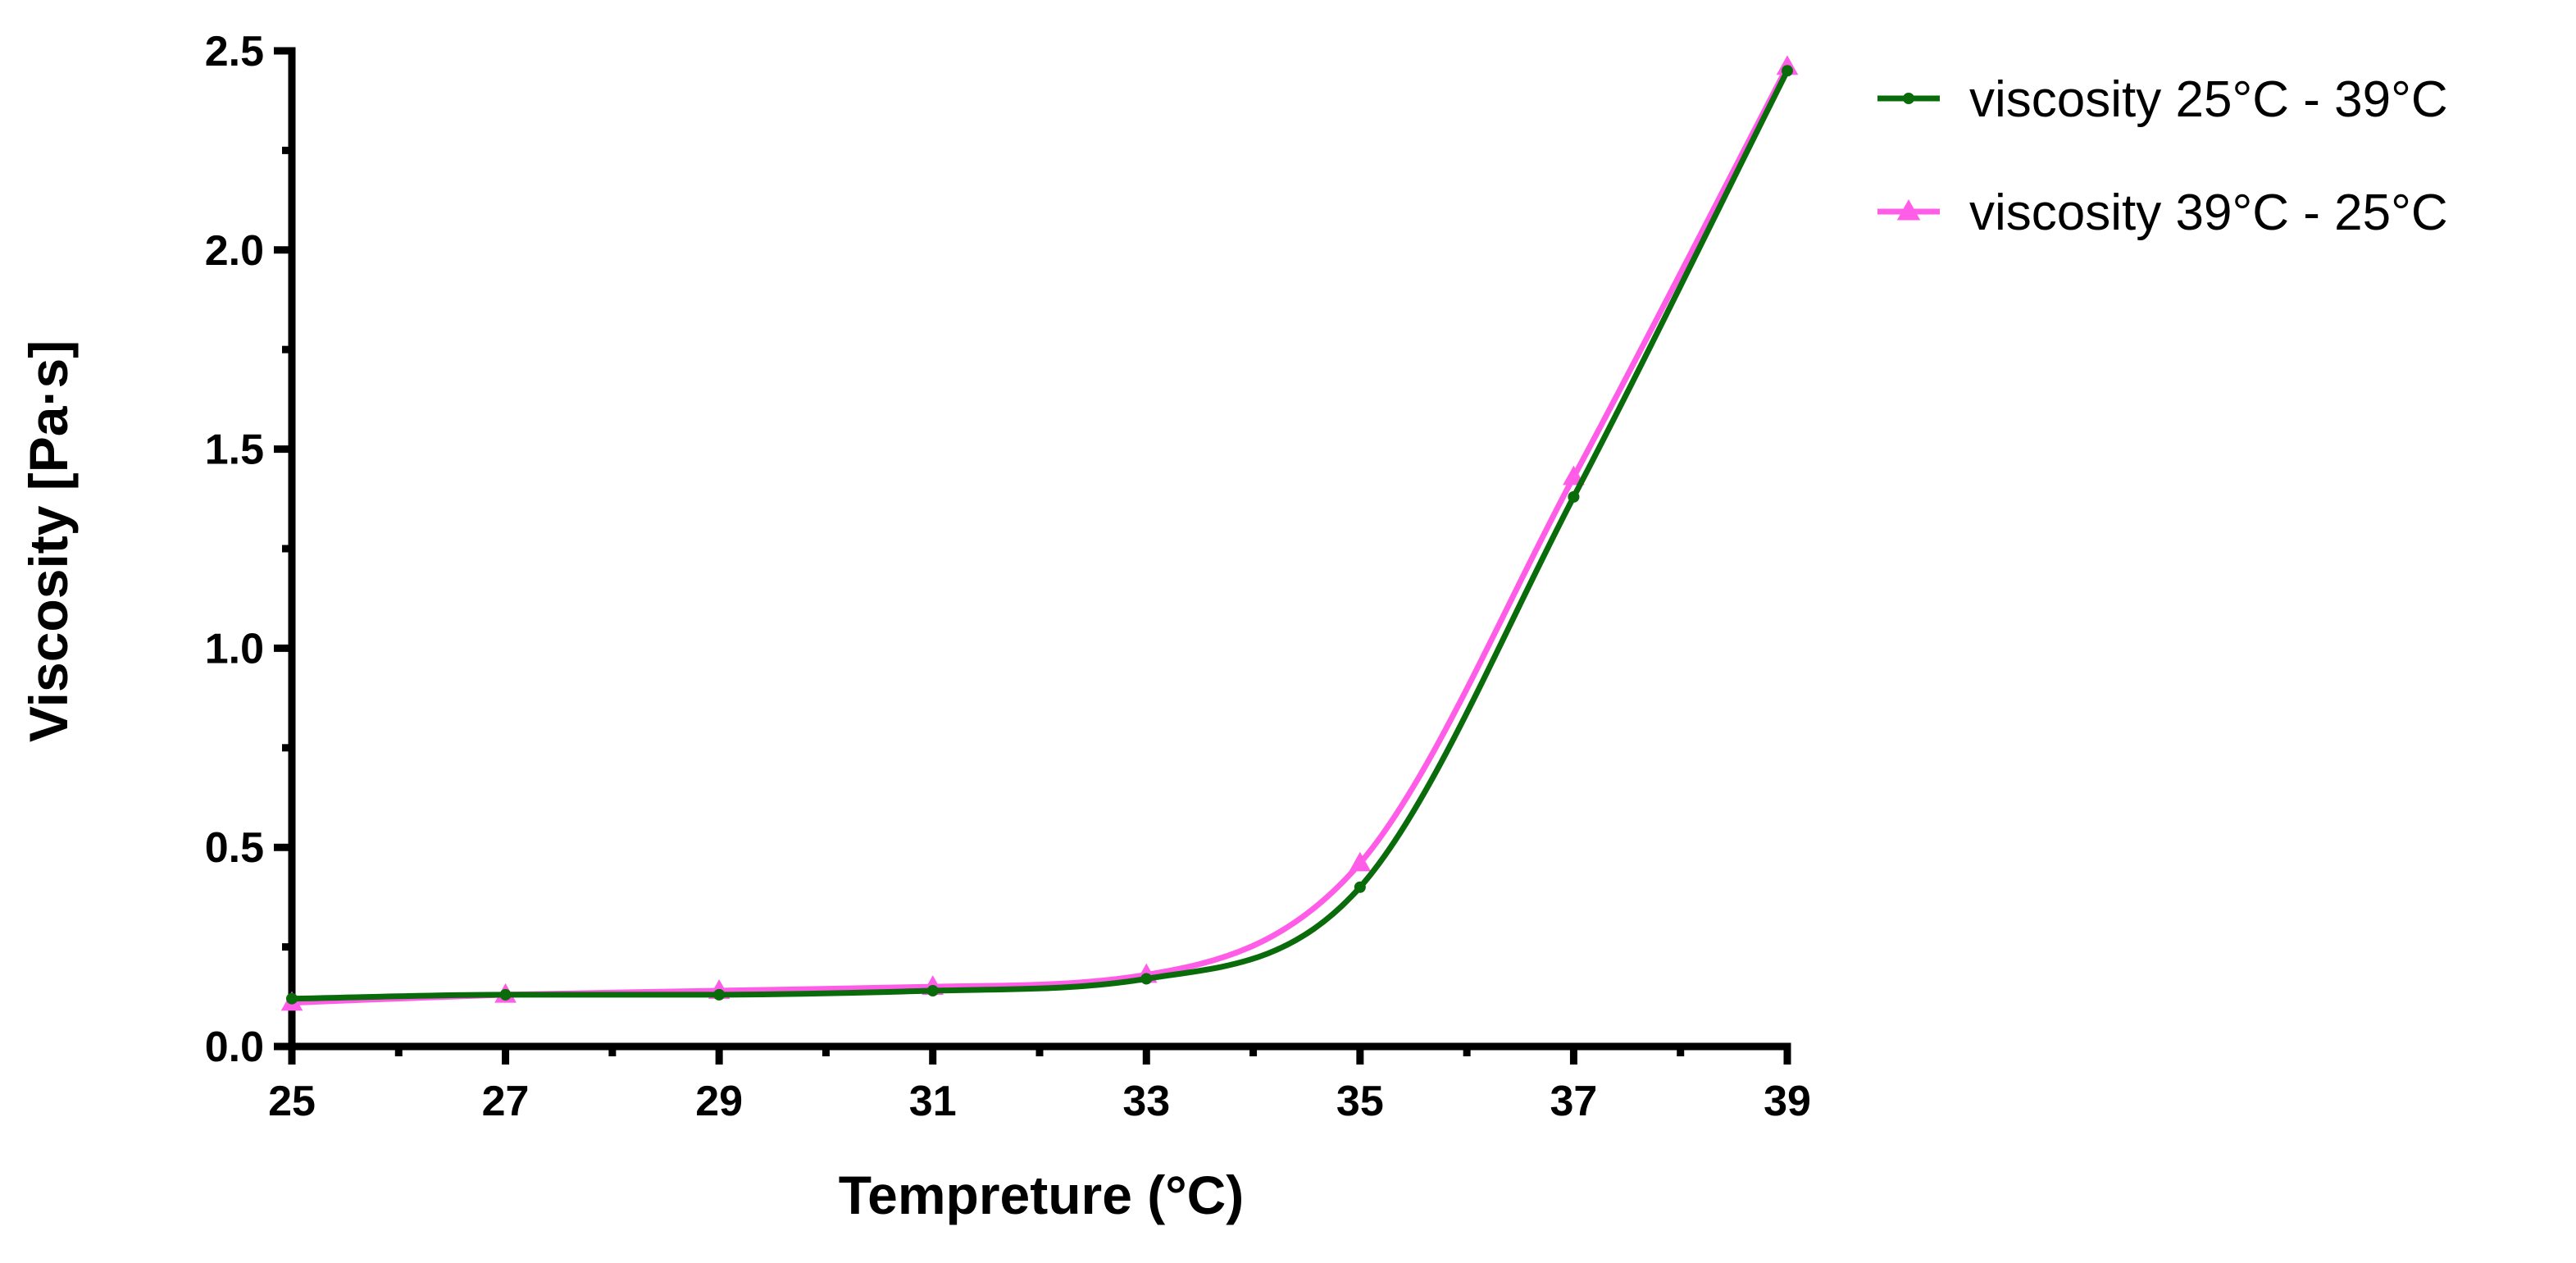  Describe the element at coordinates (2208, 213) in the screenshot. I see `legend-label: viscosity 39°C - 25°C` at that location.